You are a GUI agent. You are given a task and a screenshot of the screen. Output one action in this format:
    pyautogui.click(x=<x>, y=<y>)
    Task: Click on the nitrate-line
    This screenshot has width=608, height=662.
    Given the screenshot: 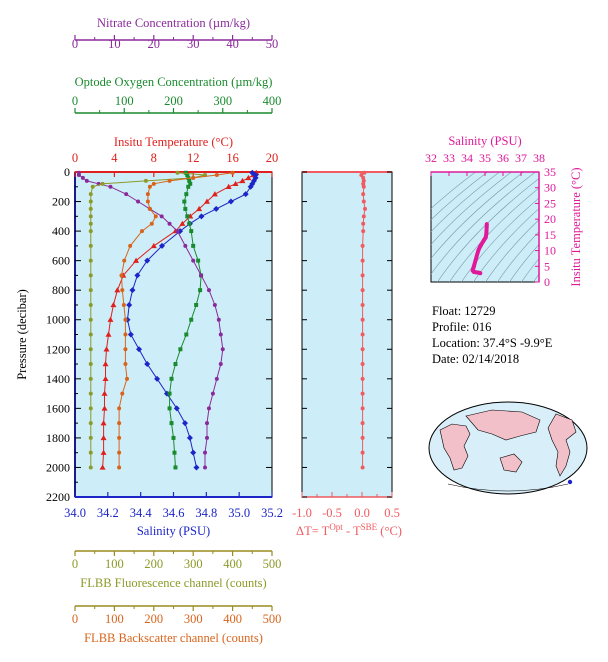 What is the action you would take?
    pyautogui.click(x=151, y=320)
    